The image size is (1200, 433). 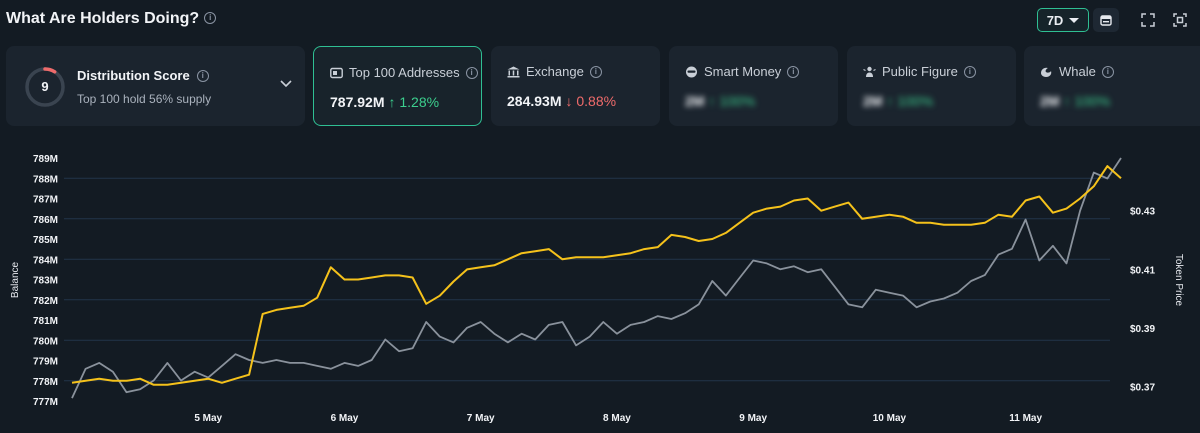 I want to click on y-axis-left-label: Balance, so click(x=15, y=279).